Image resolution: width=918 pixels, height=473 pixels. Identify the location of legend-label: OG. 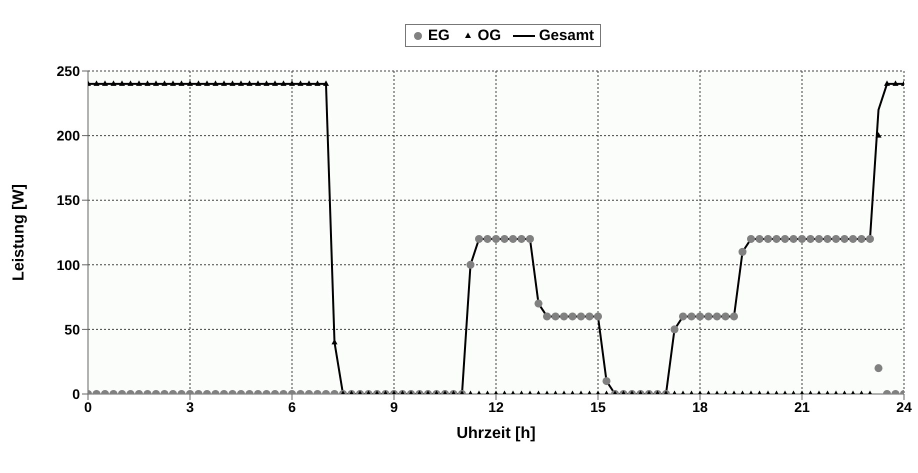
(489, 35).